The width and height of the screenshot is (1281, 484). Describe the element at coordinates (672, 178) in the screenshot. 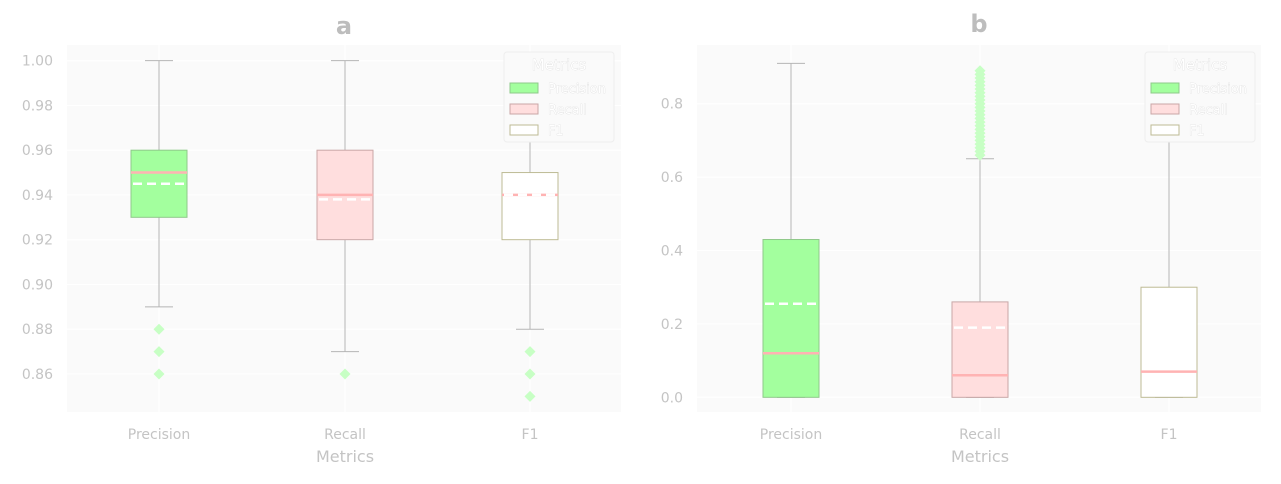

I see `y-tick-label: 0.6` at that location.